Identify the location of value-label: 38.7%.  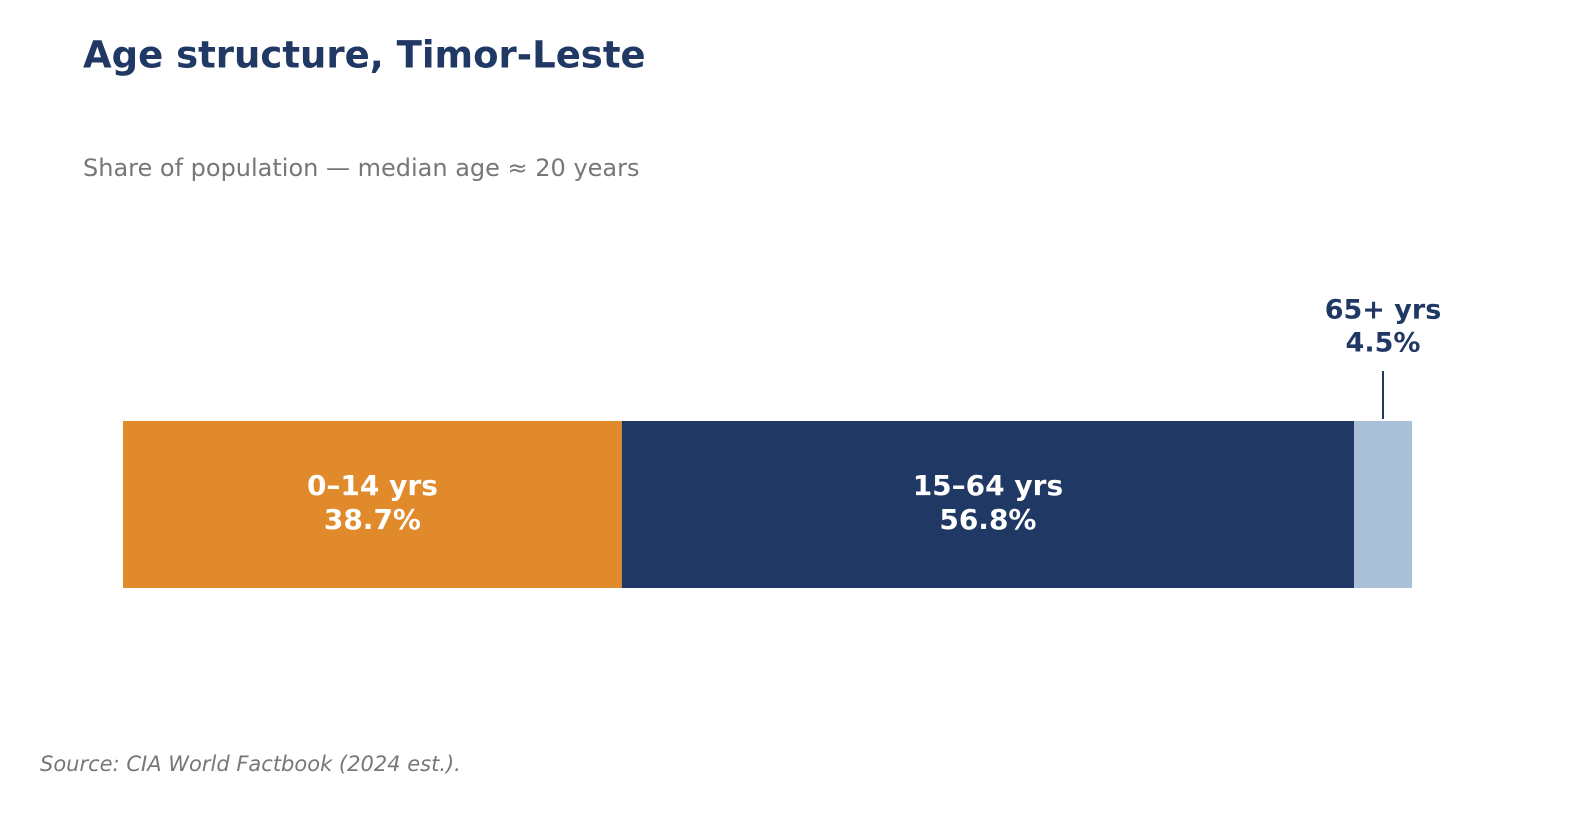
(372, 519).